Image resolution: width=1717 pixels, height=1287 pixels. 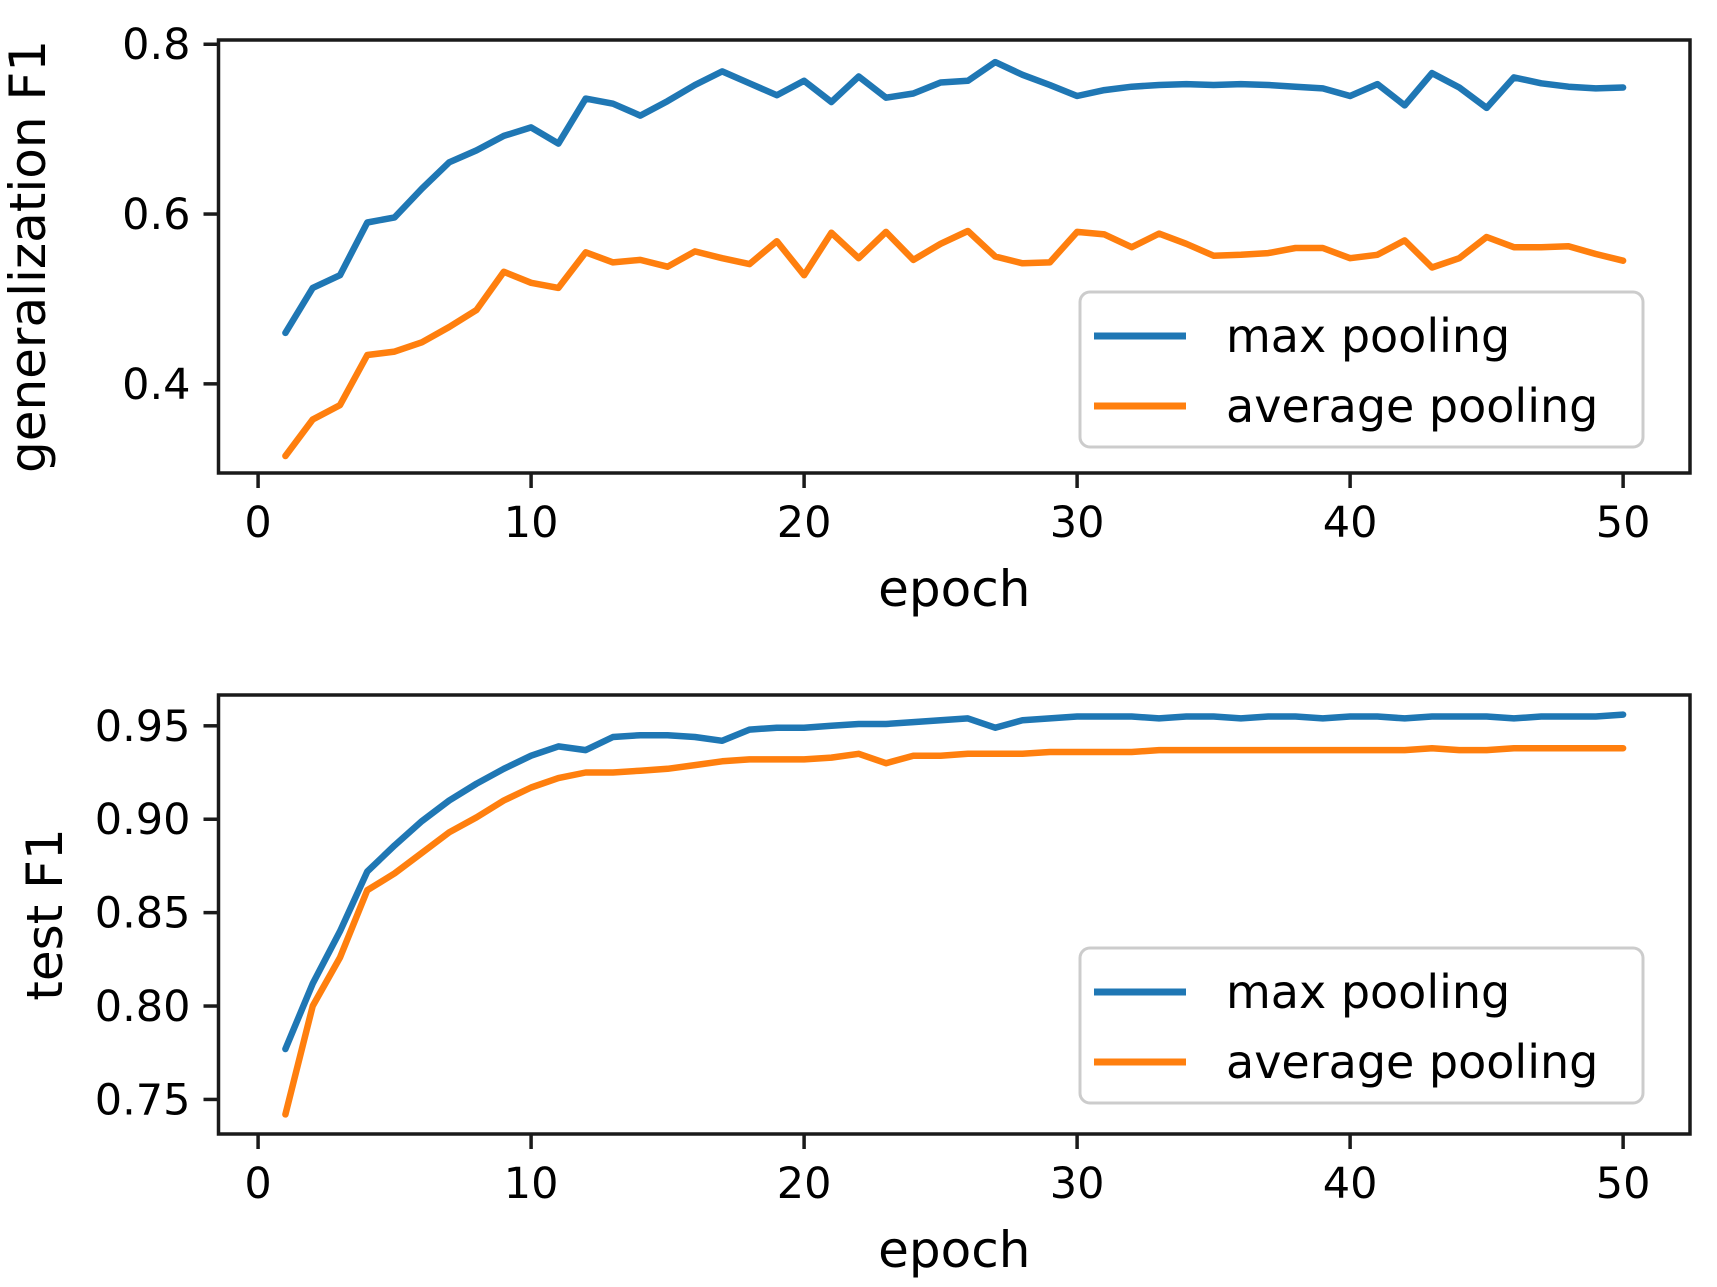 I want to click on y-tick-label: 0.8, so click(x=156, y=45).